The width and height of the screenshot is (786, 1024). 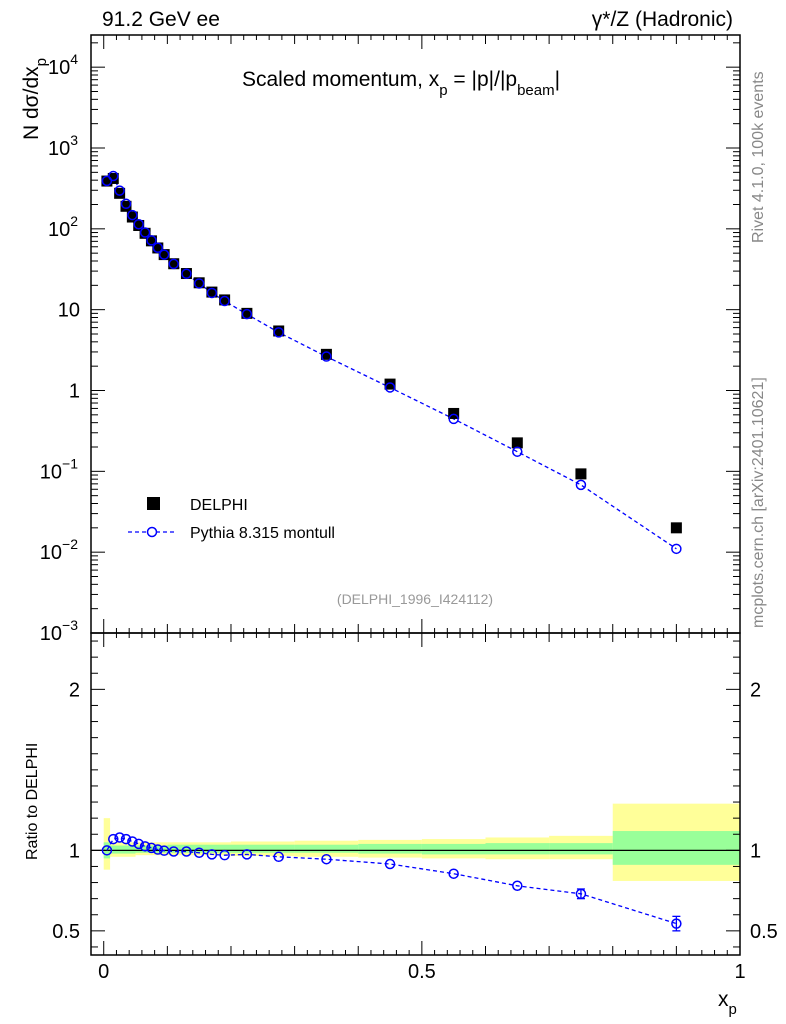 What do you see at coordinates (63, 146) in the screenshot?
I see `main-y-tick-label: 10³` at bounding box center [63, 146].